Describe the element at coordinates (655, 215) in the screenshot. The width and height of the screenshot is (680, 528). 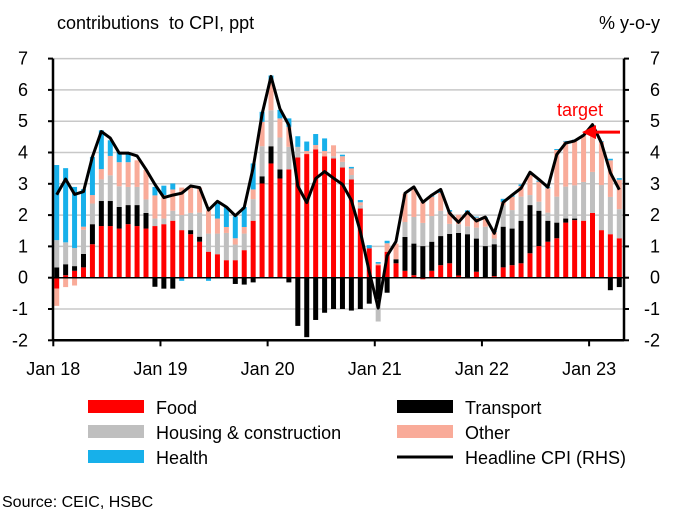
I see `right-tick-label: 2` at that location.